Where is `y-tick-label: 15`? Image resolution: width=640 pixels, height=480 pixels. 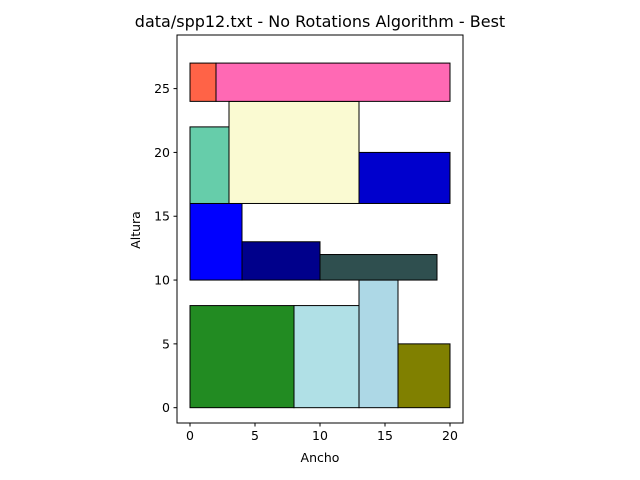 y-tick-label: 15 is located at coordinates (162, 216).